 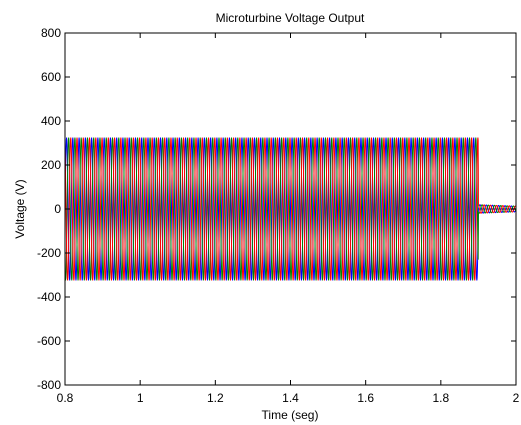 I want to click on x-tick-label: 1.8, so click(x=440, y=398).